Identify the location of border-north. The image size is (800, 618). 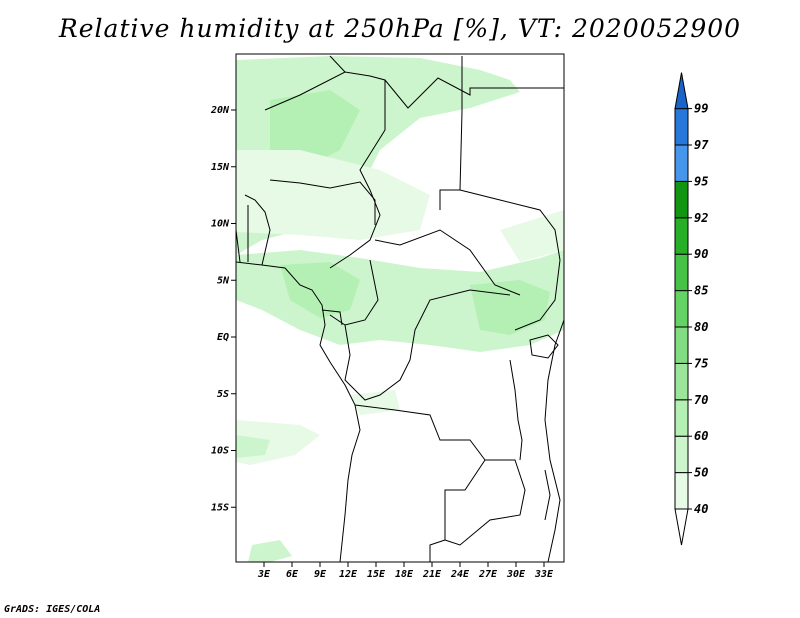
(414, 91).